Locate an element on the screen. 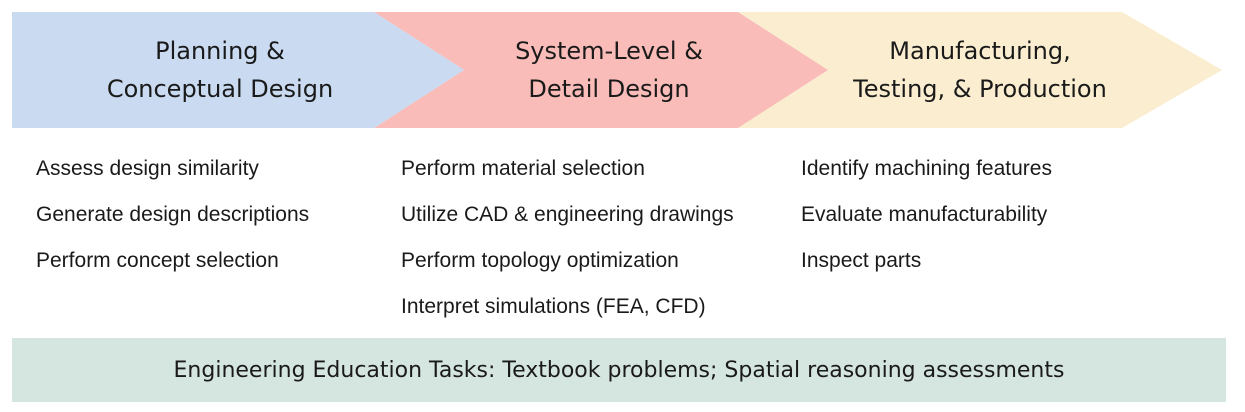 This screenshot has height=412, width=1245. stage-title-manufacturing: Manufacturing, Testing, & Production is located at coordinates (980, 70).